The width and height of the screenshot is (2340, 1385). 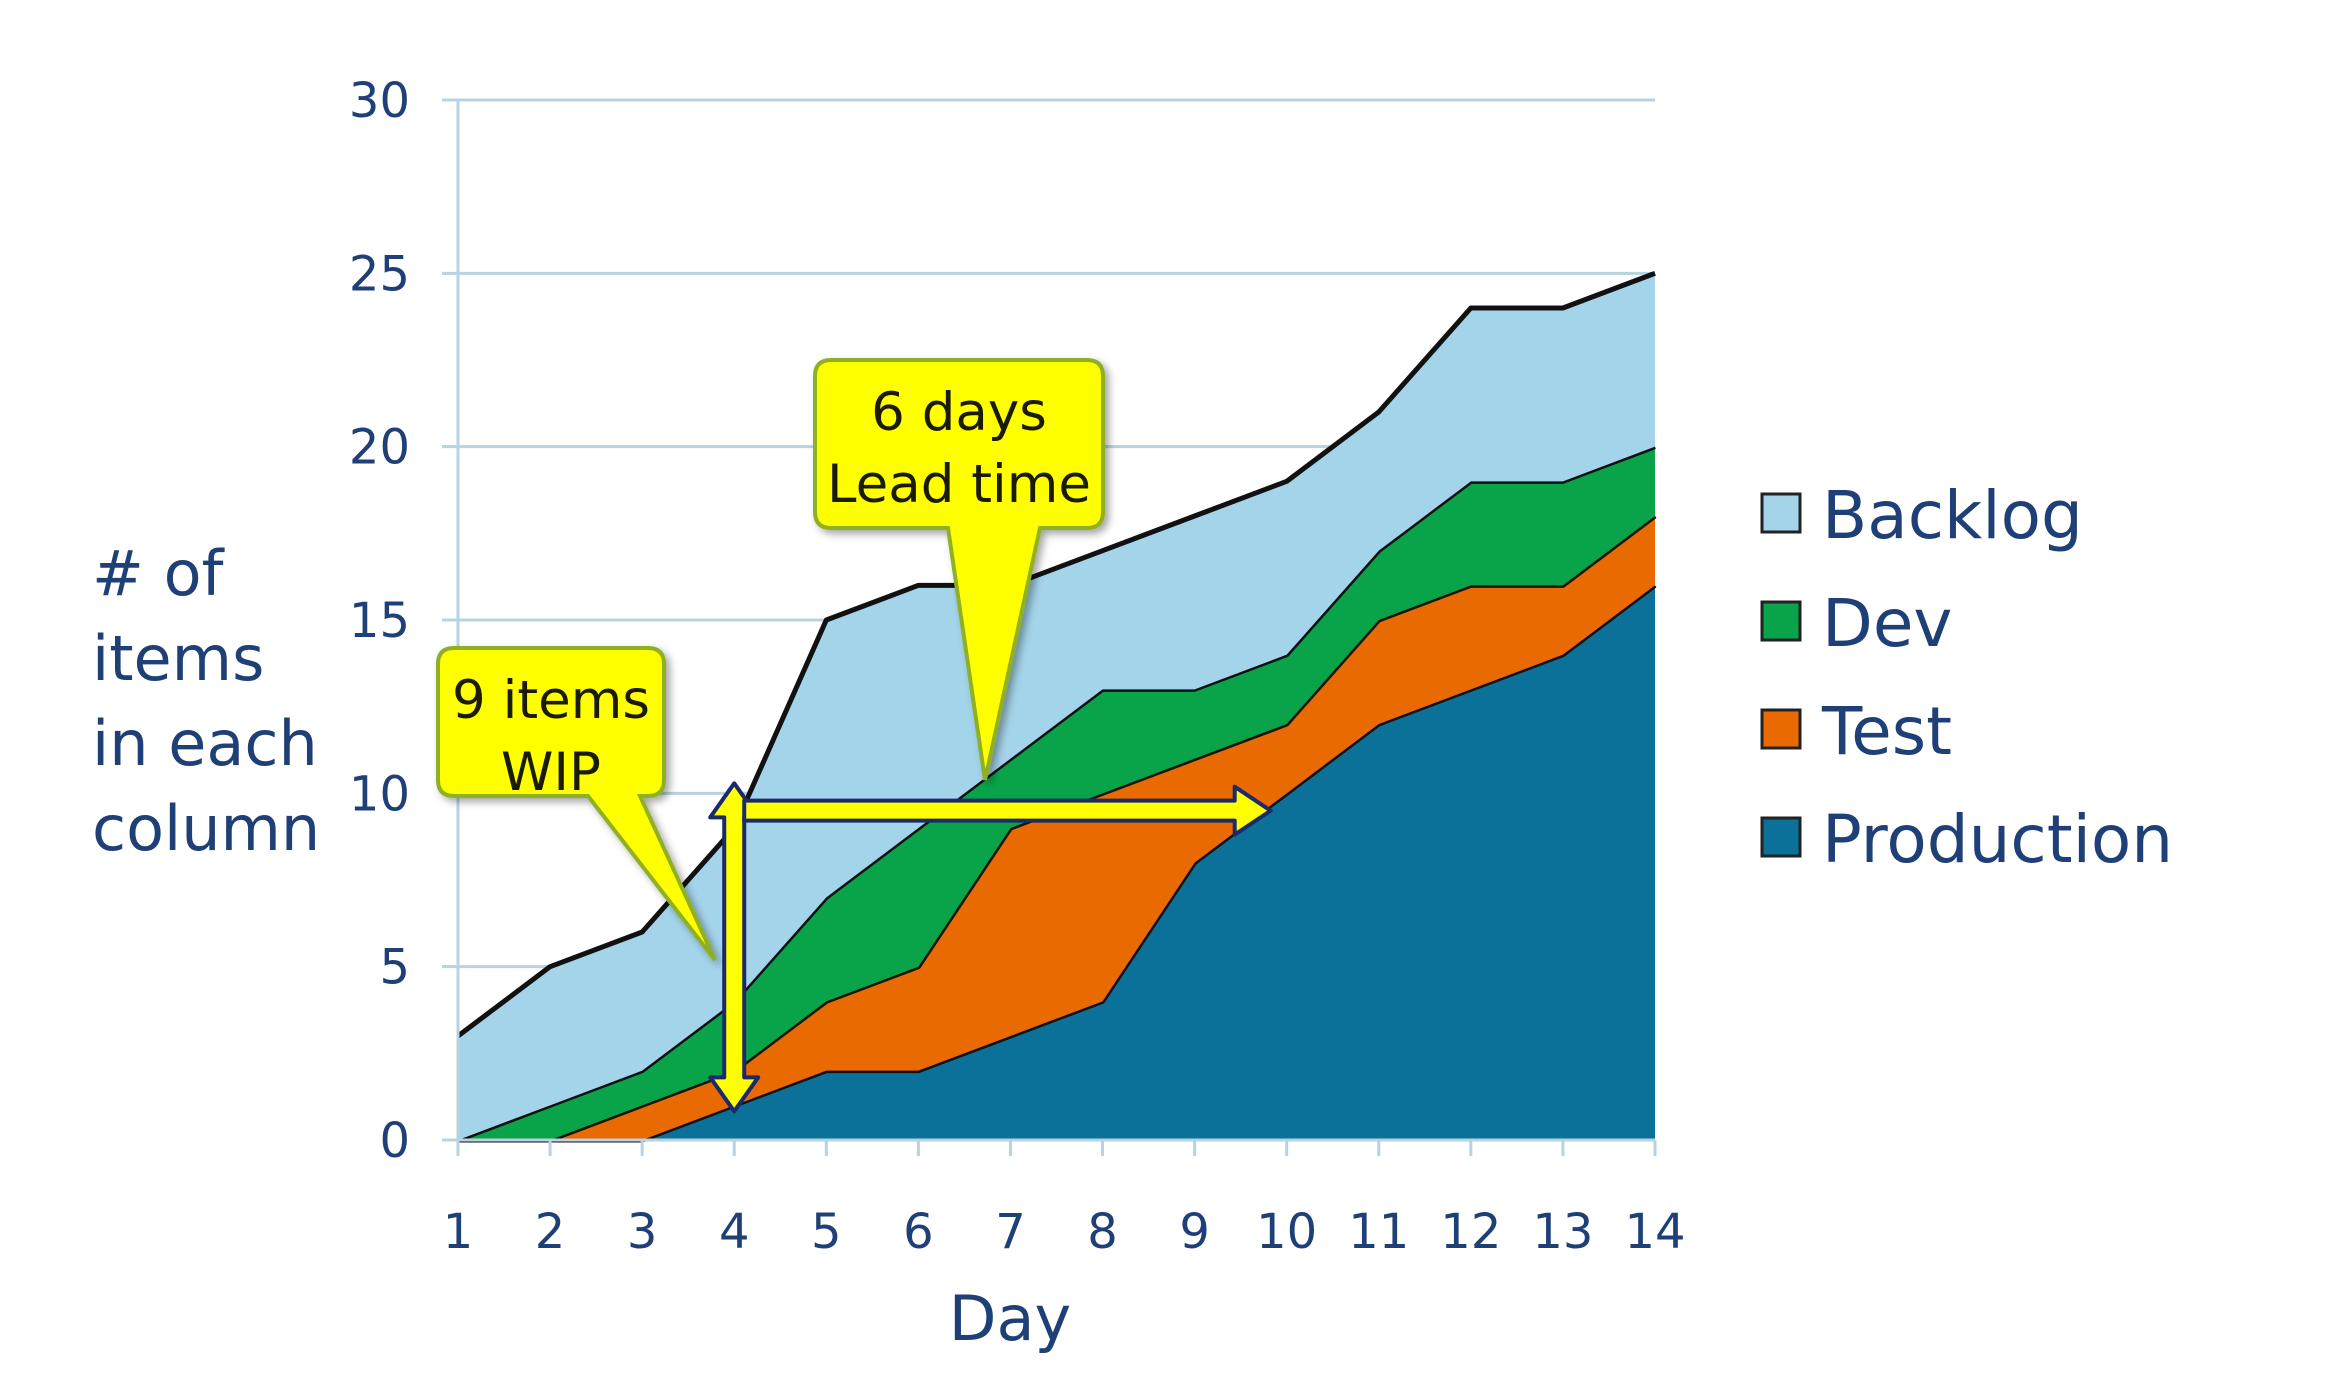 I want to click on legend-label: Backlog, so click(x=1952, y=515).